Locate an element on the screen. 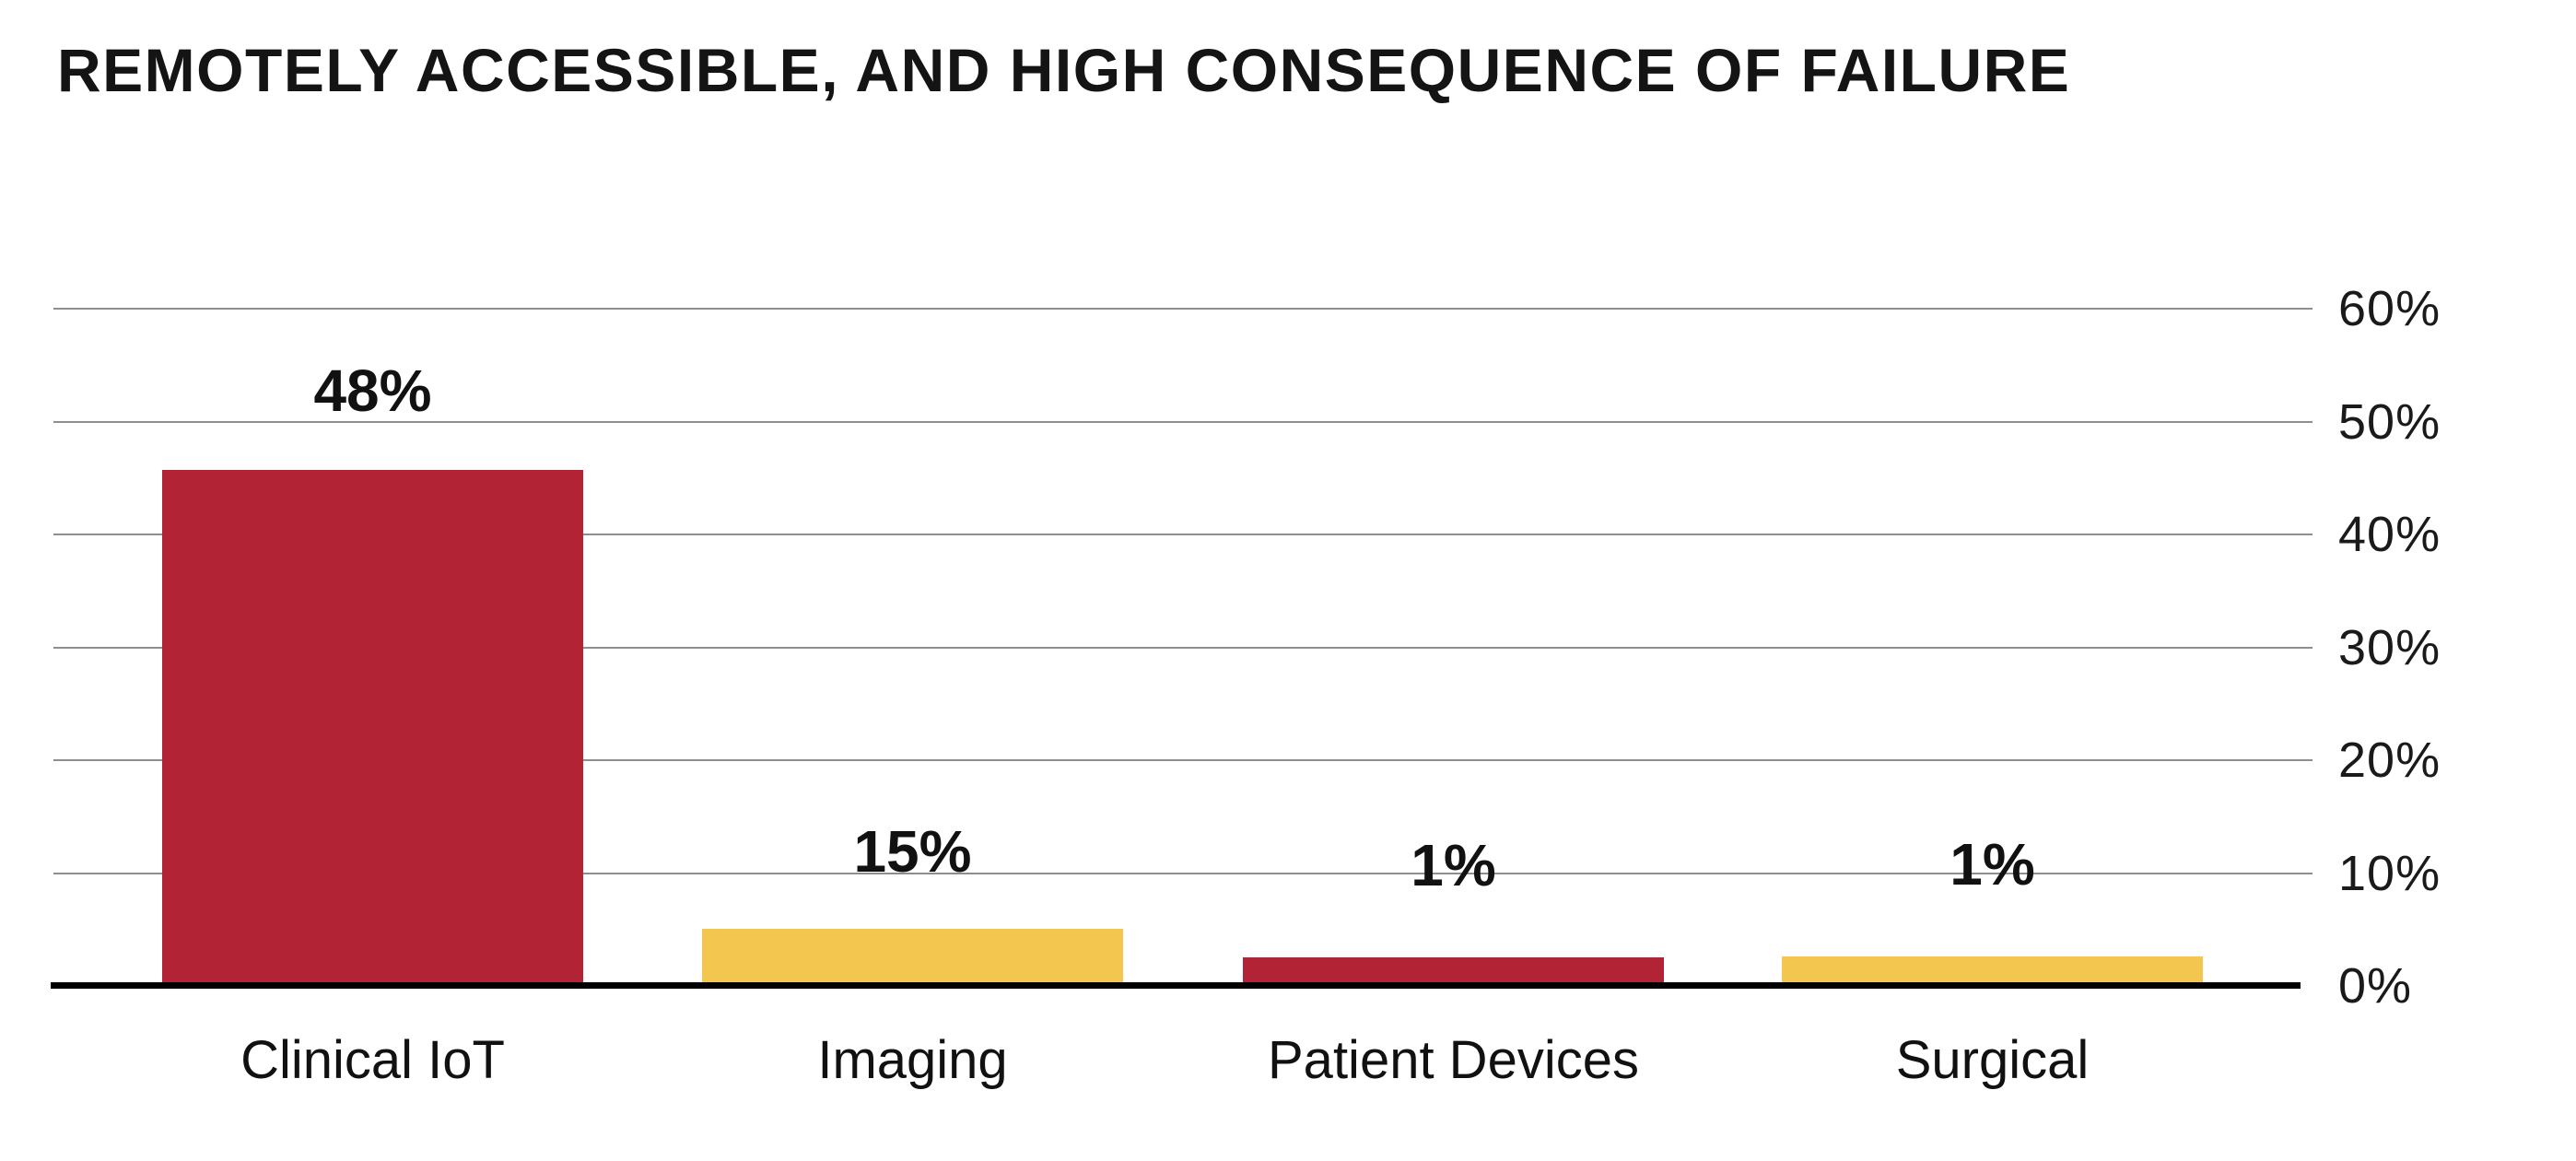 The image size is (2576, 1161). x-axis-line is located at coordinates (1176, 985).